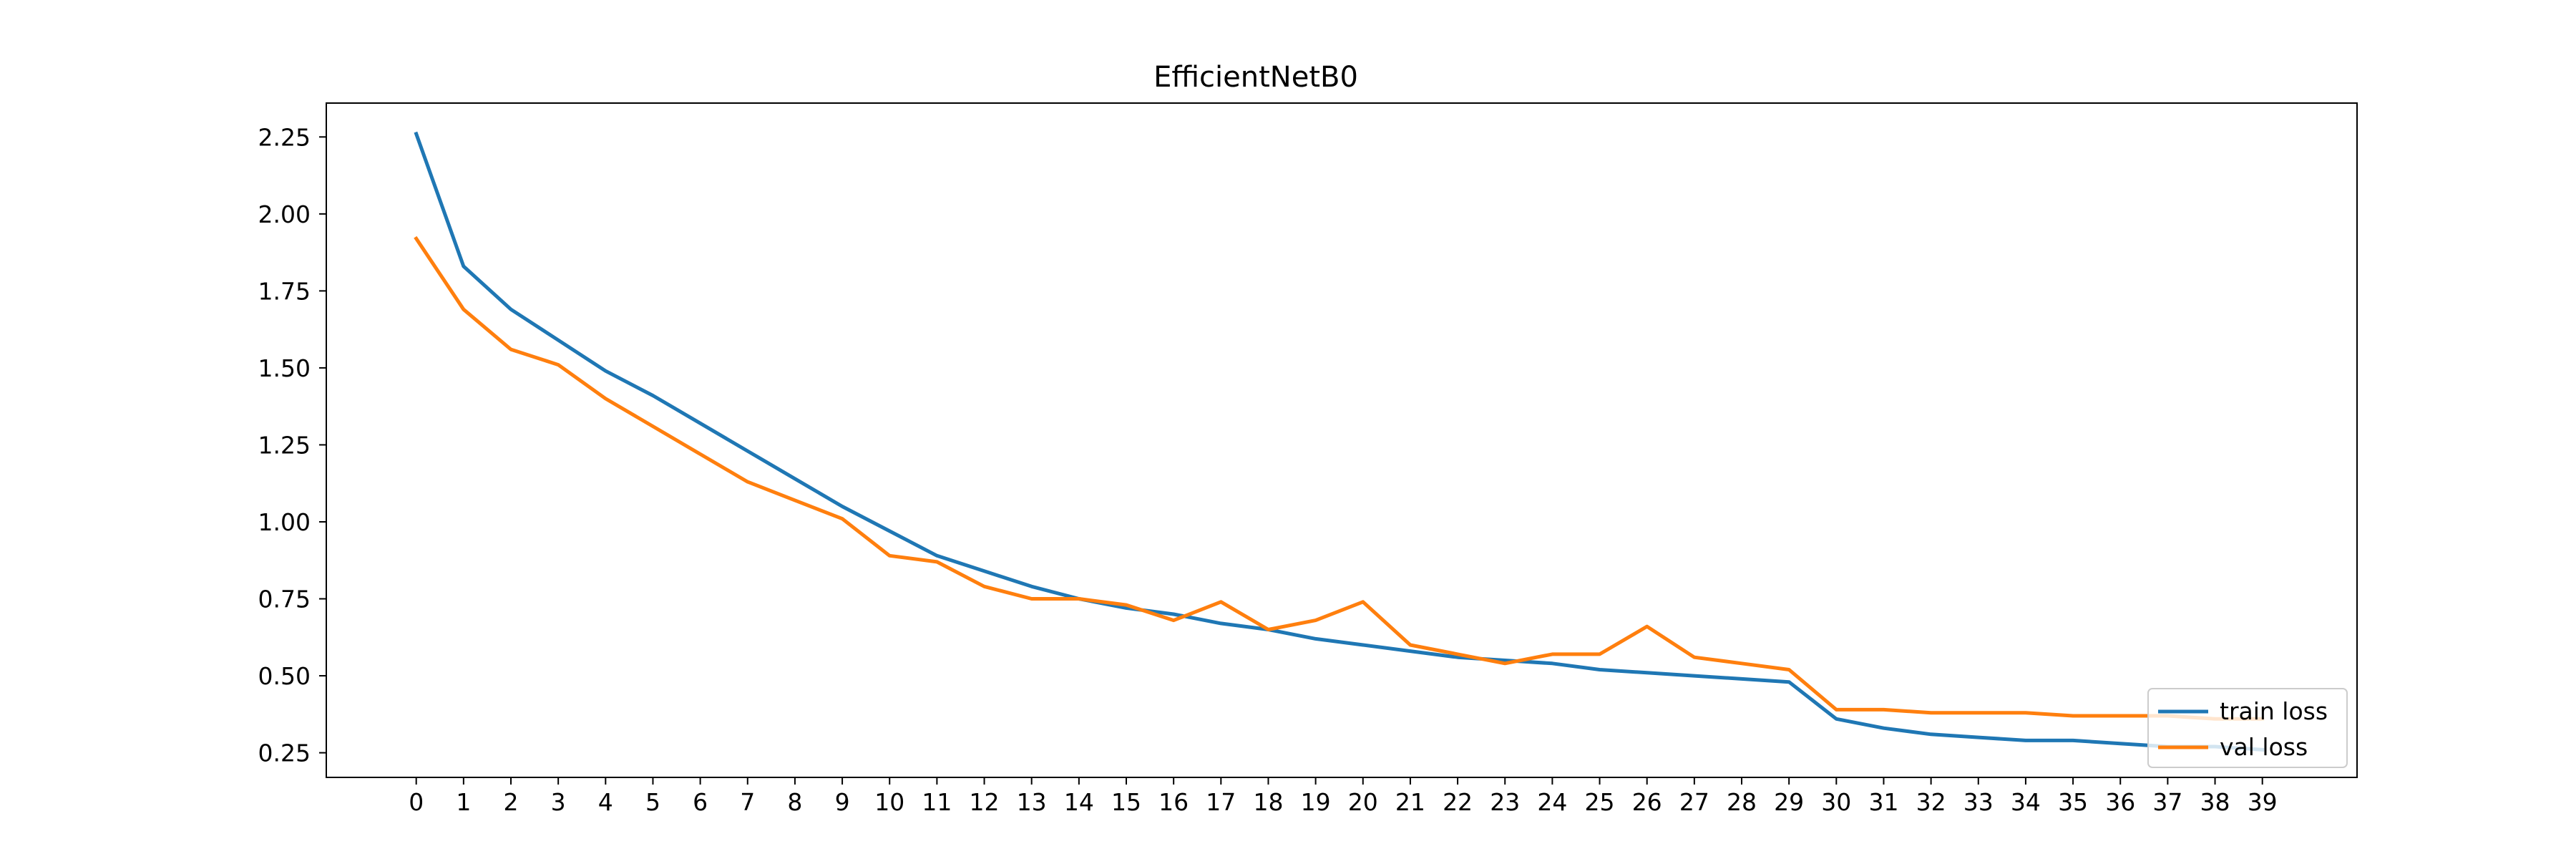 The image size is (2576, 859). Describe the element at coordinates (1079, 802) in the screenshot. I see `x-tick-label: 14` at that location.